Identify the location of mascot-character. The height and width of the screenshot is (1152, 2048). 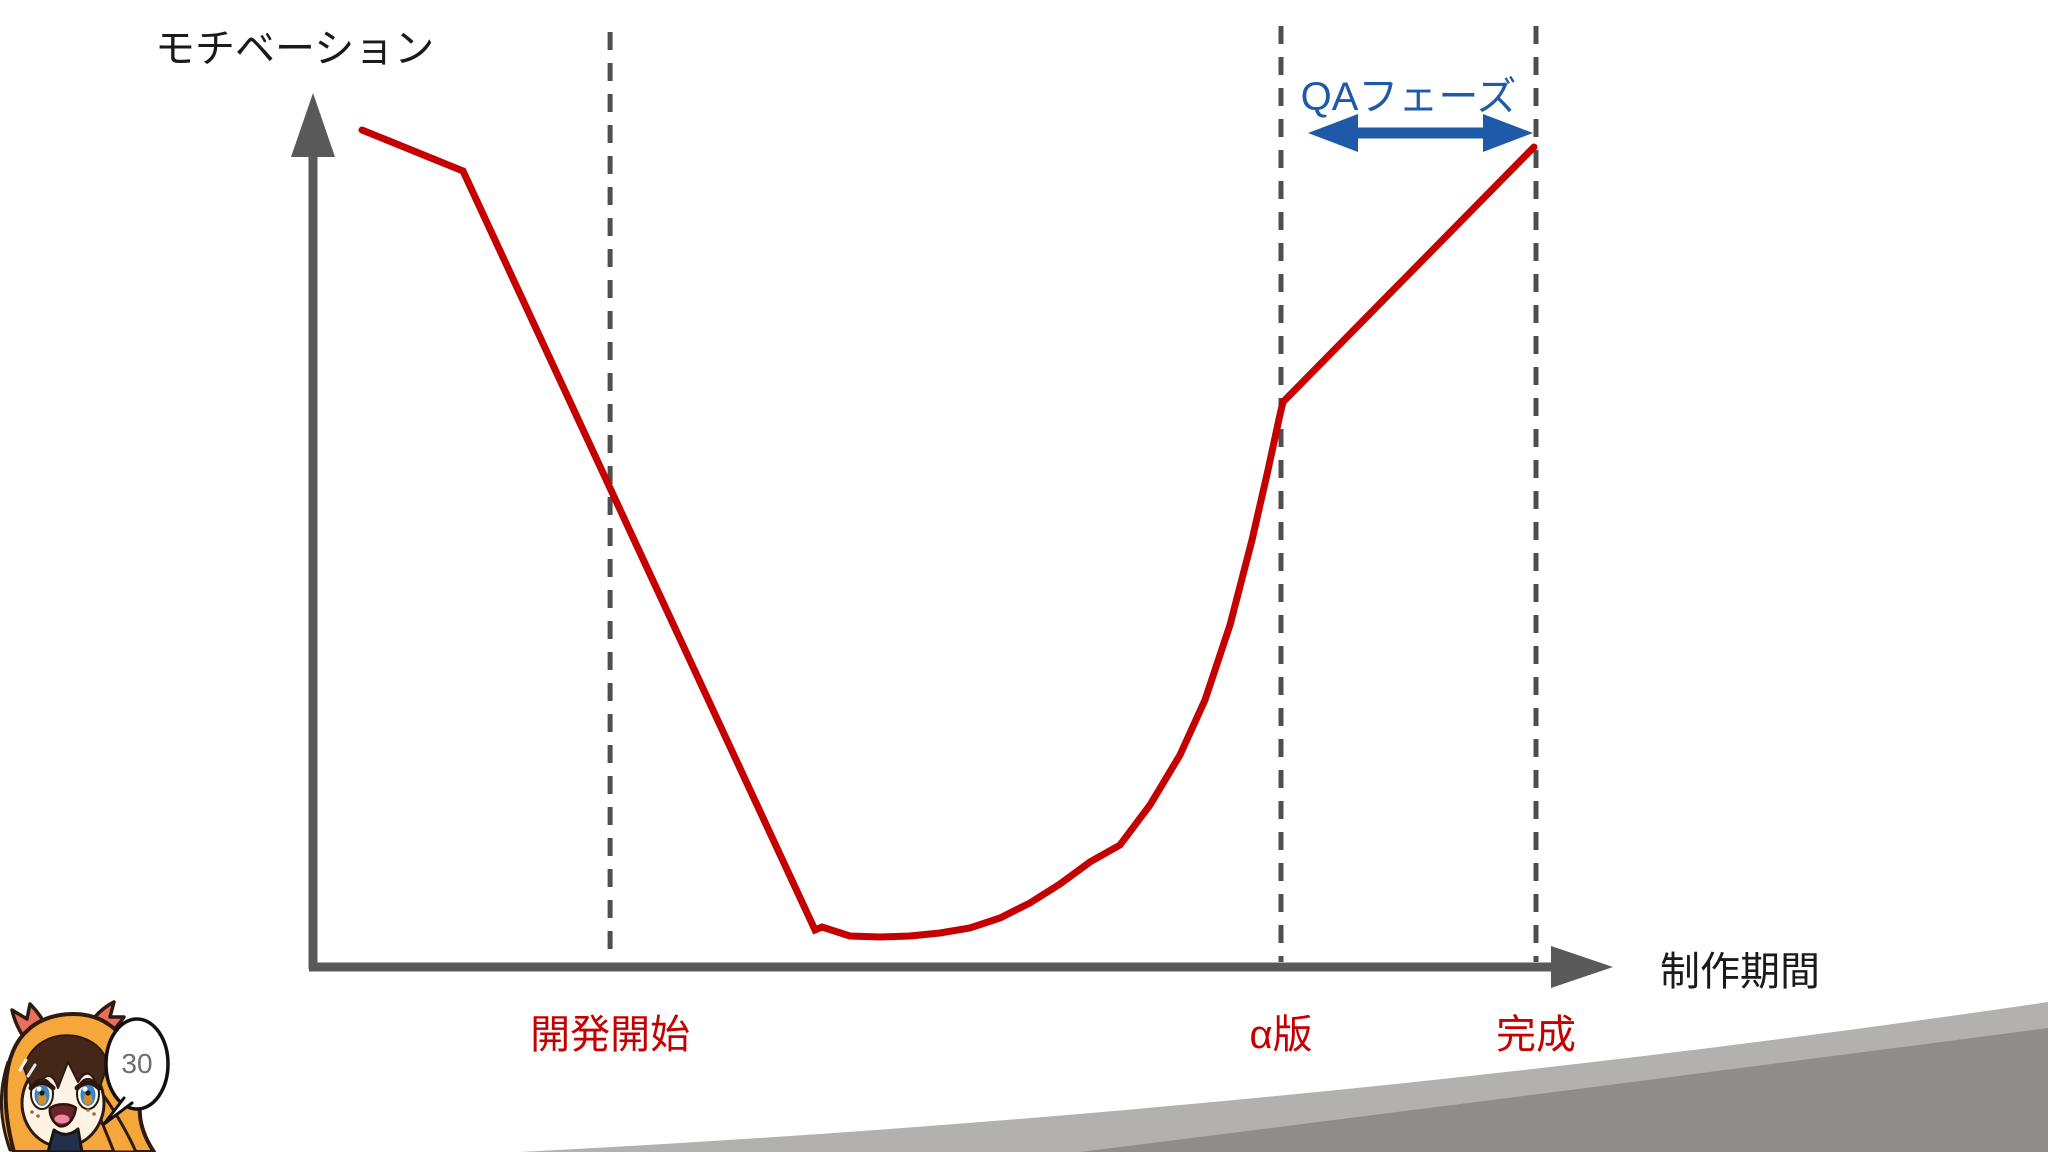
(78, 1076).